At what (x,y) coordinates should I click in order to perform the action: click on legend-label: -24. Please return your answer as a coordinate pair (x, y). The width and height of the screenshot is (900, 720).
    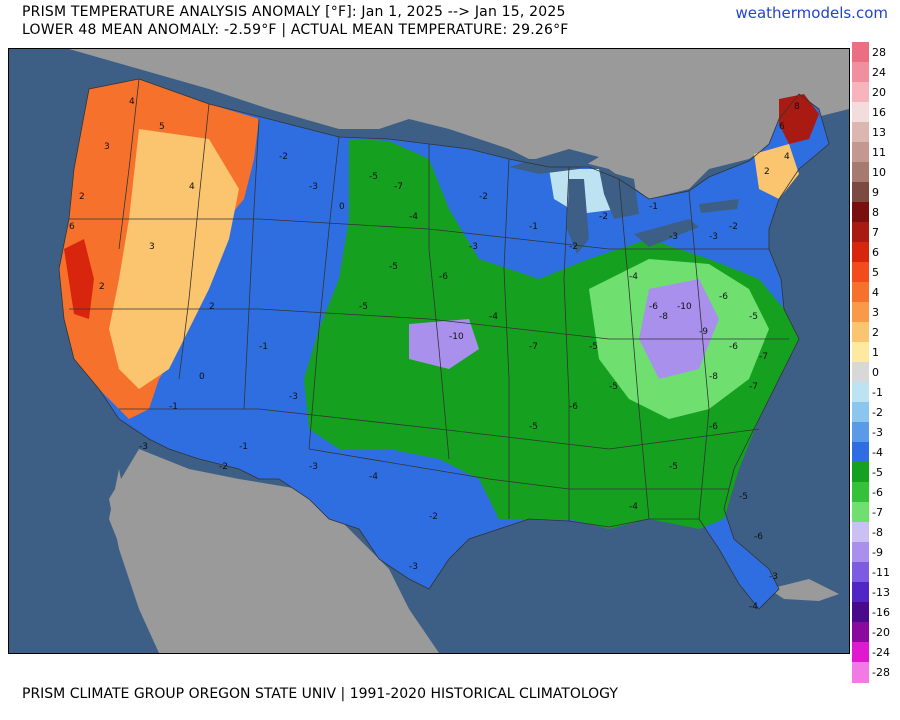
    Looking at the image, I should click on (881, 652).